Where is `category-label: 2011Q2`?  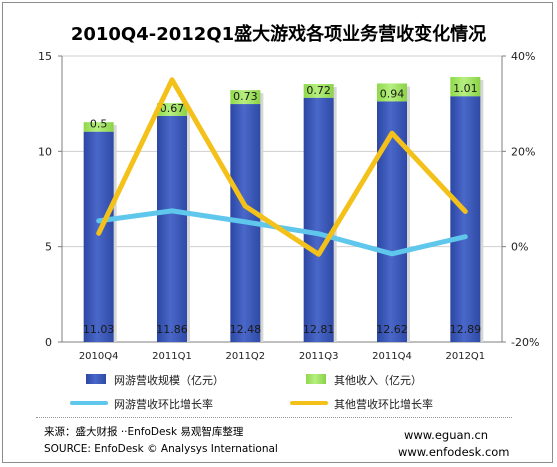
category-label: 2011Q2 is located at coordinates (245, 356).